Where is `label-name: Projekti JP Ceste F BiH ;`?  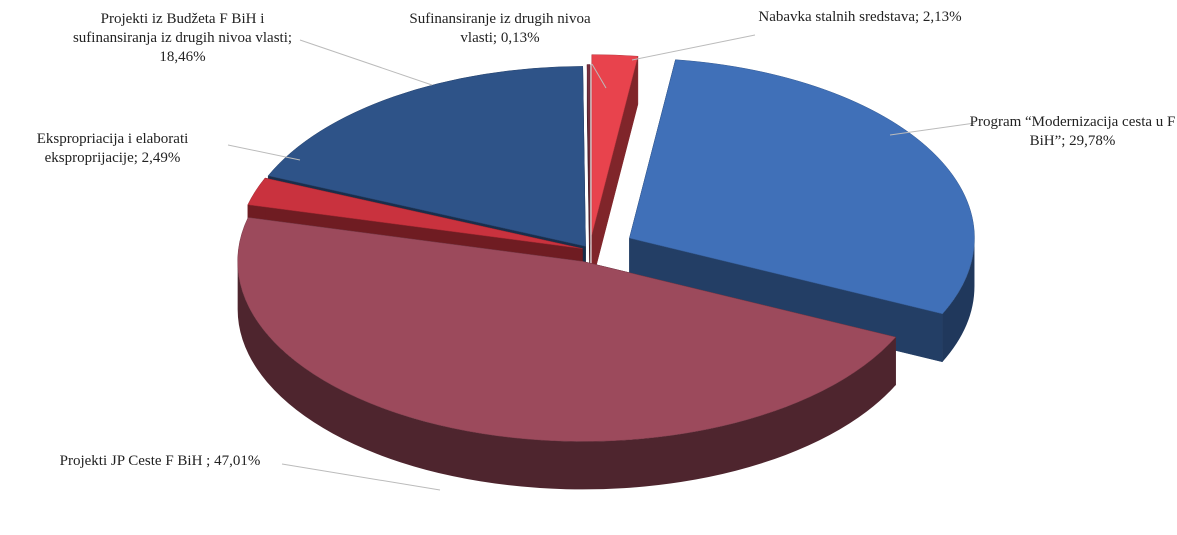 label-name: Projekti JP Ceste F BiH ; is located at coordinates (135, 461).